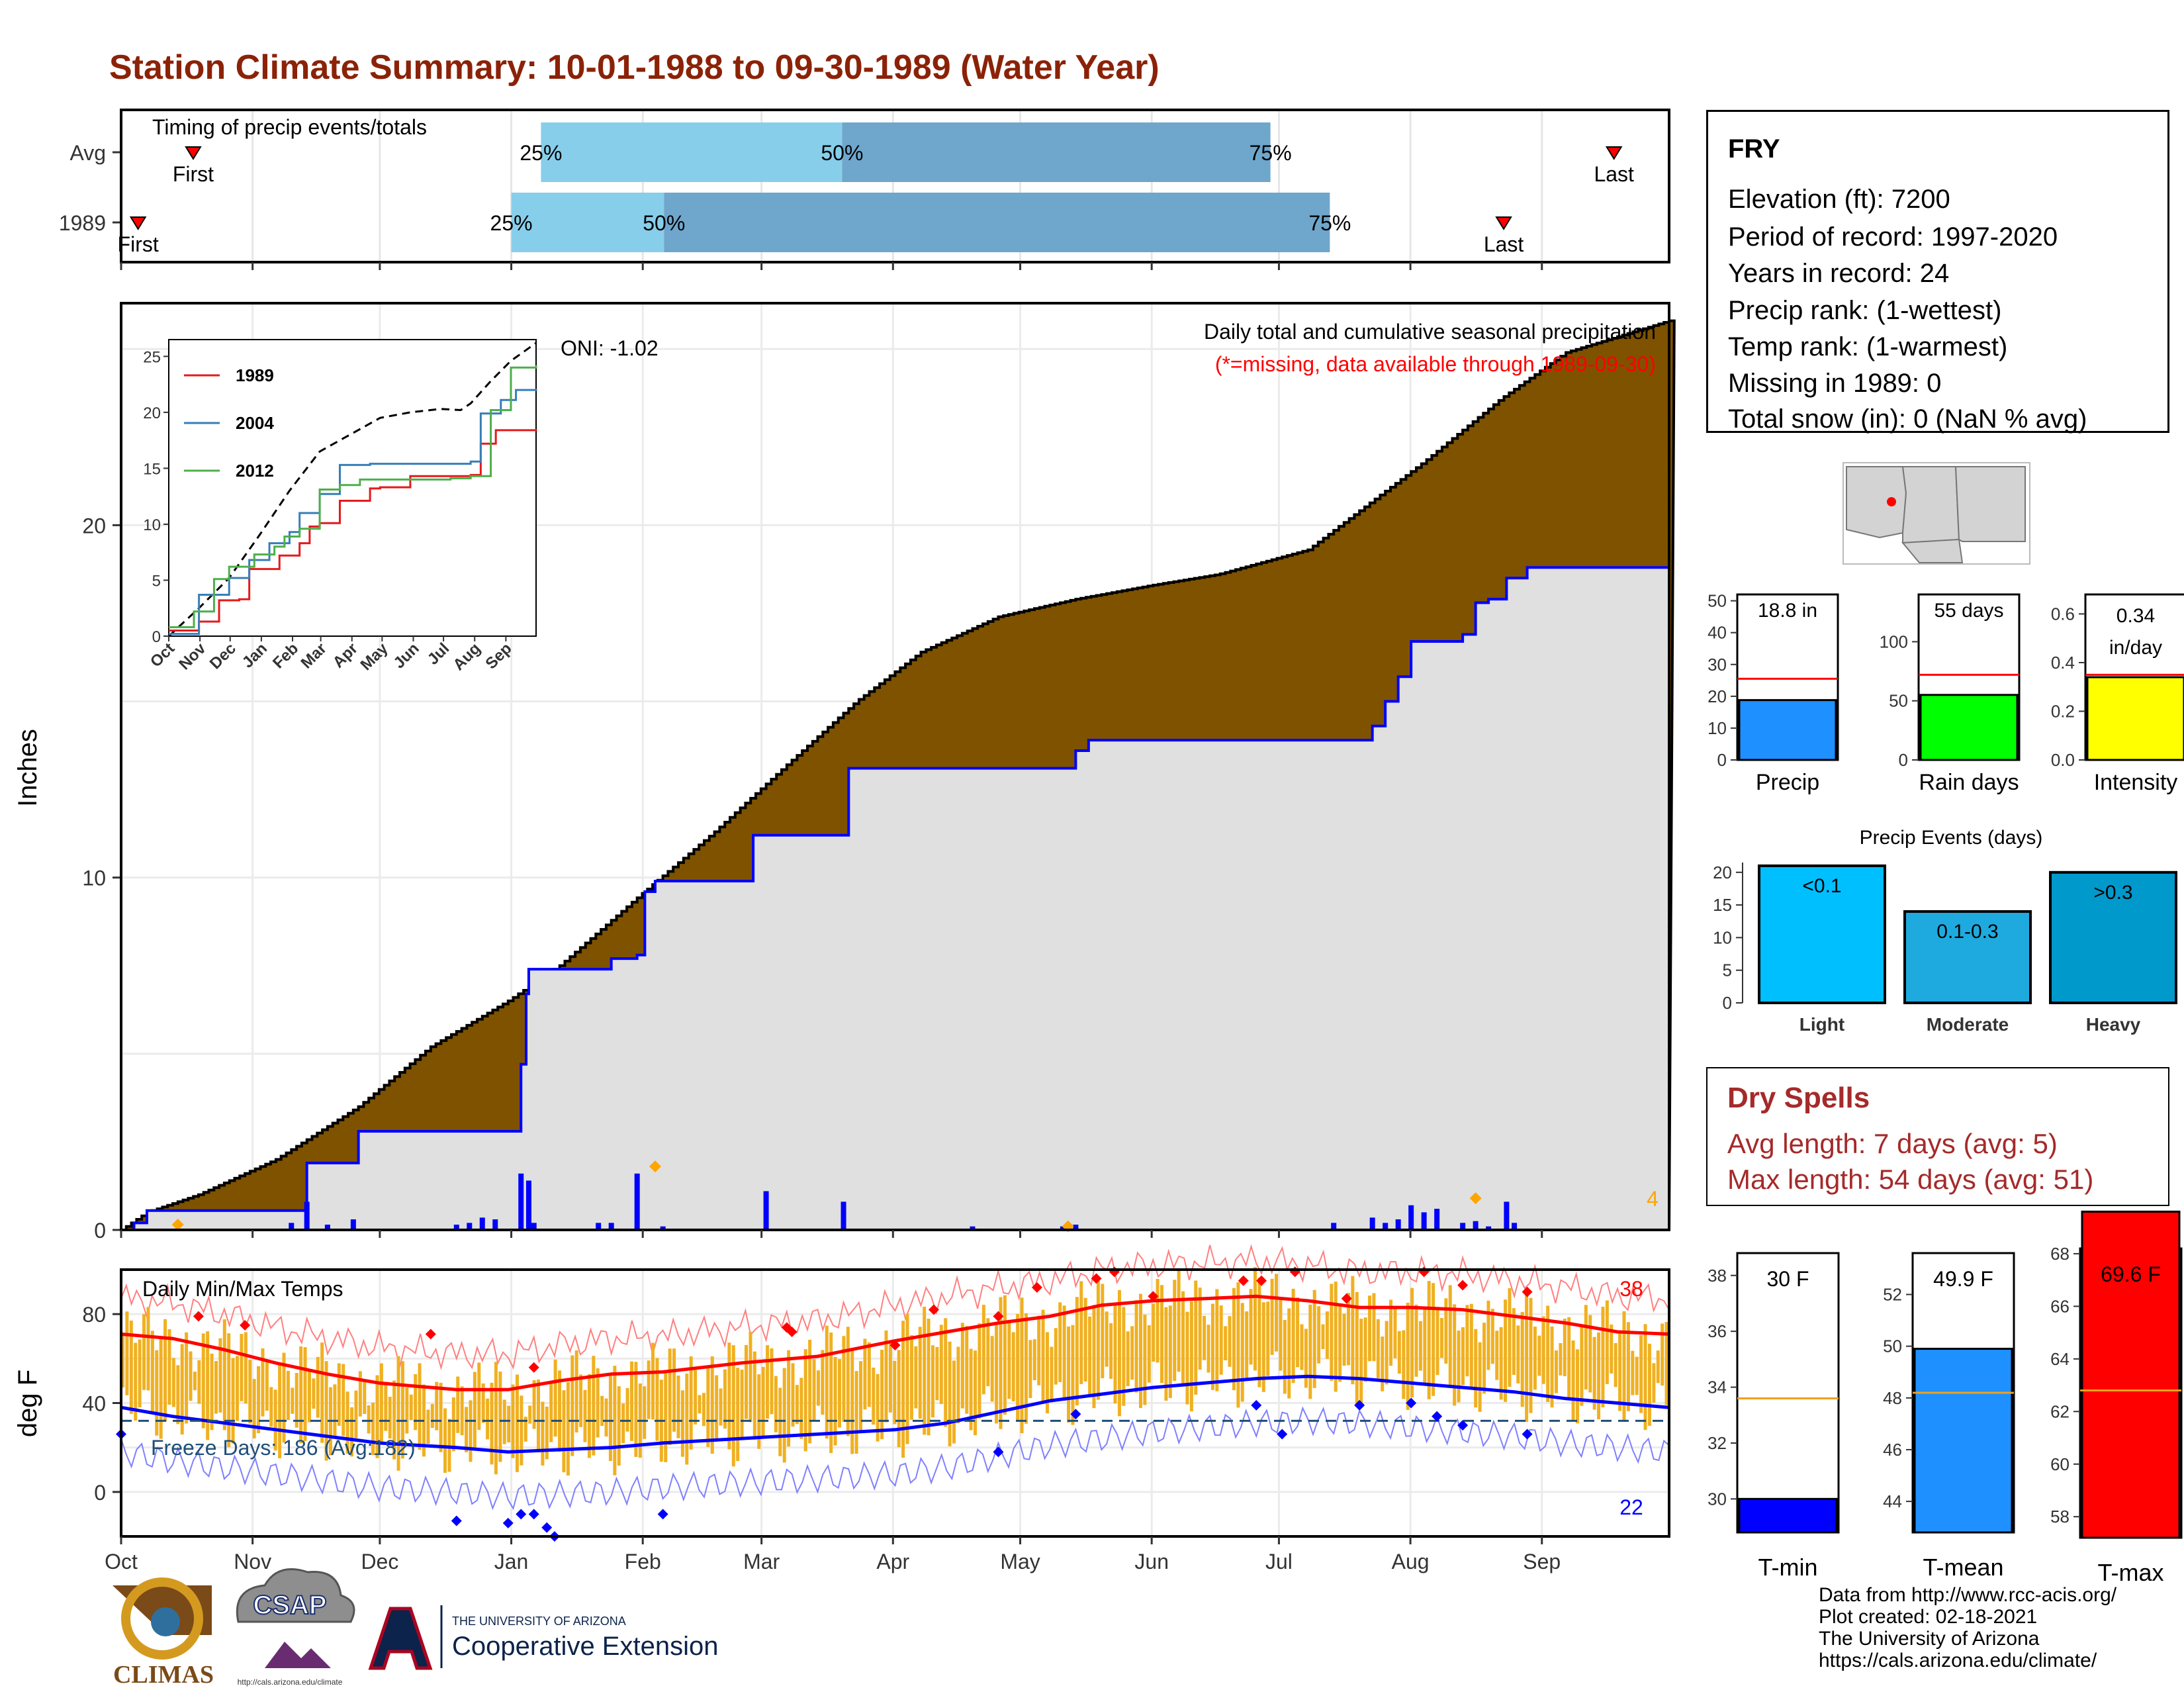 Image resolution: width=2184 pixels, height=1688 pixels. Describe the element at coordinates (1717, 1331) in the screenshot. I see `summary-bar-tick: 36` at that location.